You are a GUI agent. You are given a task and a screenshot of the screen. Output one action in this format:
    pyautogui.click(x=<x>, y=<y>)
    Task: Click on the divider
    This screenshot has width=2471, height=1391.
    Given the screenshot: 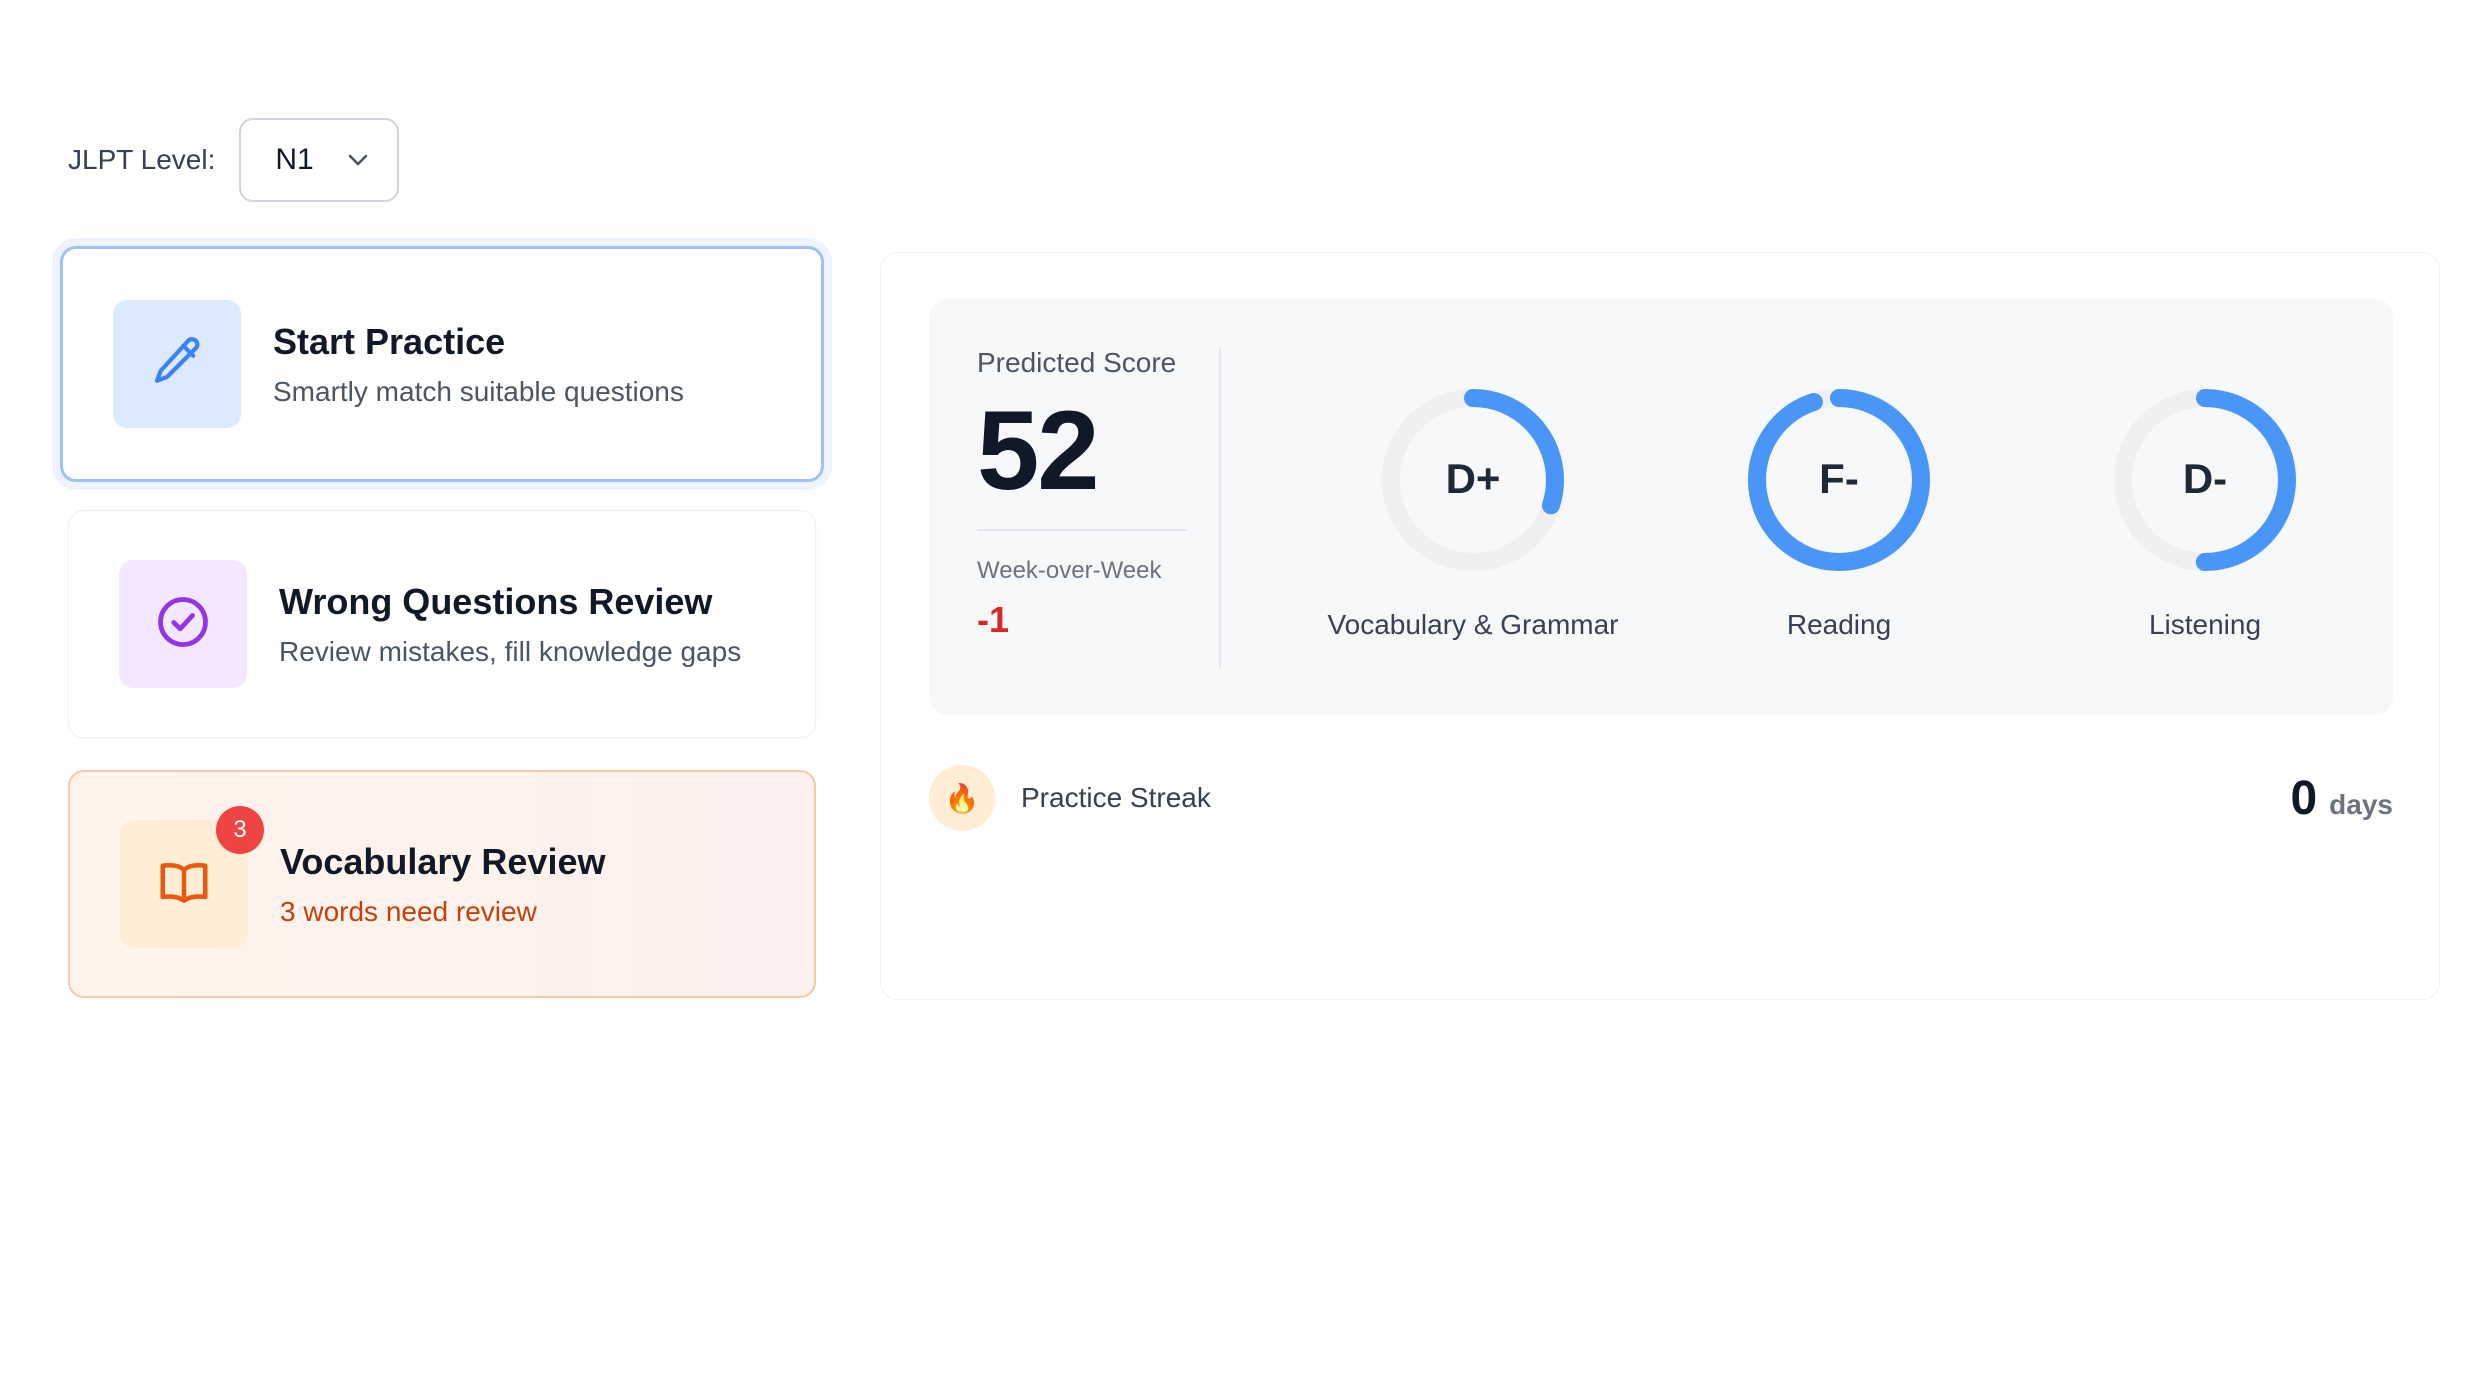 What is the action you would take?
    pyautogui.click(x=1082, y=530)
    